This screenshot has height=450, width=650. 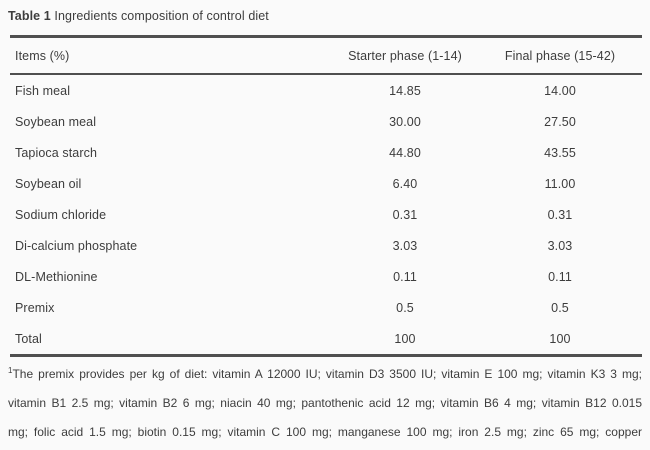 I want to click on table-row: Fish meal 14.85 14.00, so click(x=326, y=90).